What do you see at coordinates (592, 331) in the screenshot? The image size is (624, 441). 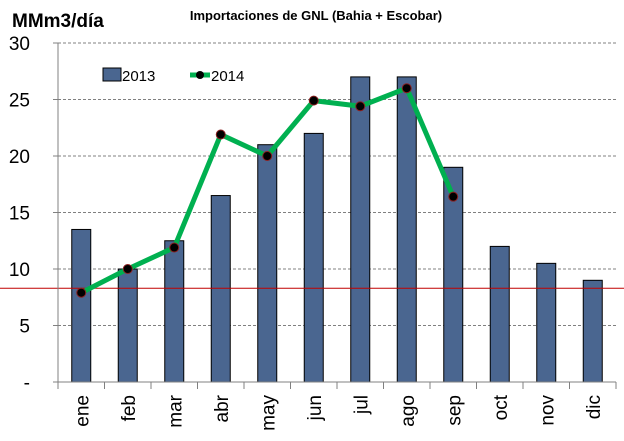 I see `bar-dic` at bounding box center [592, 331].